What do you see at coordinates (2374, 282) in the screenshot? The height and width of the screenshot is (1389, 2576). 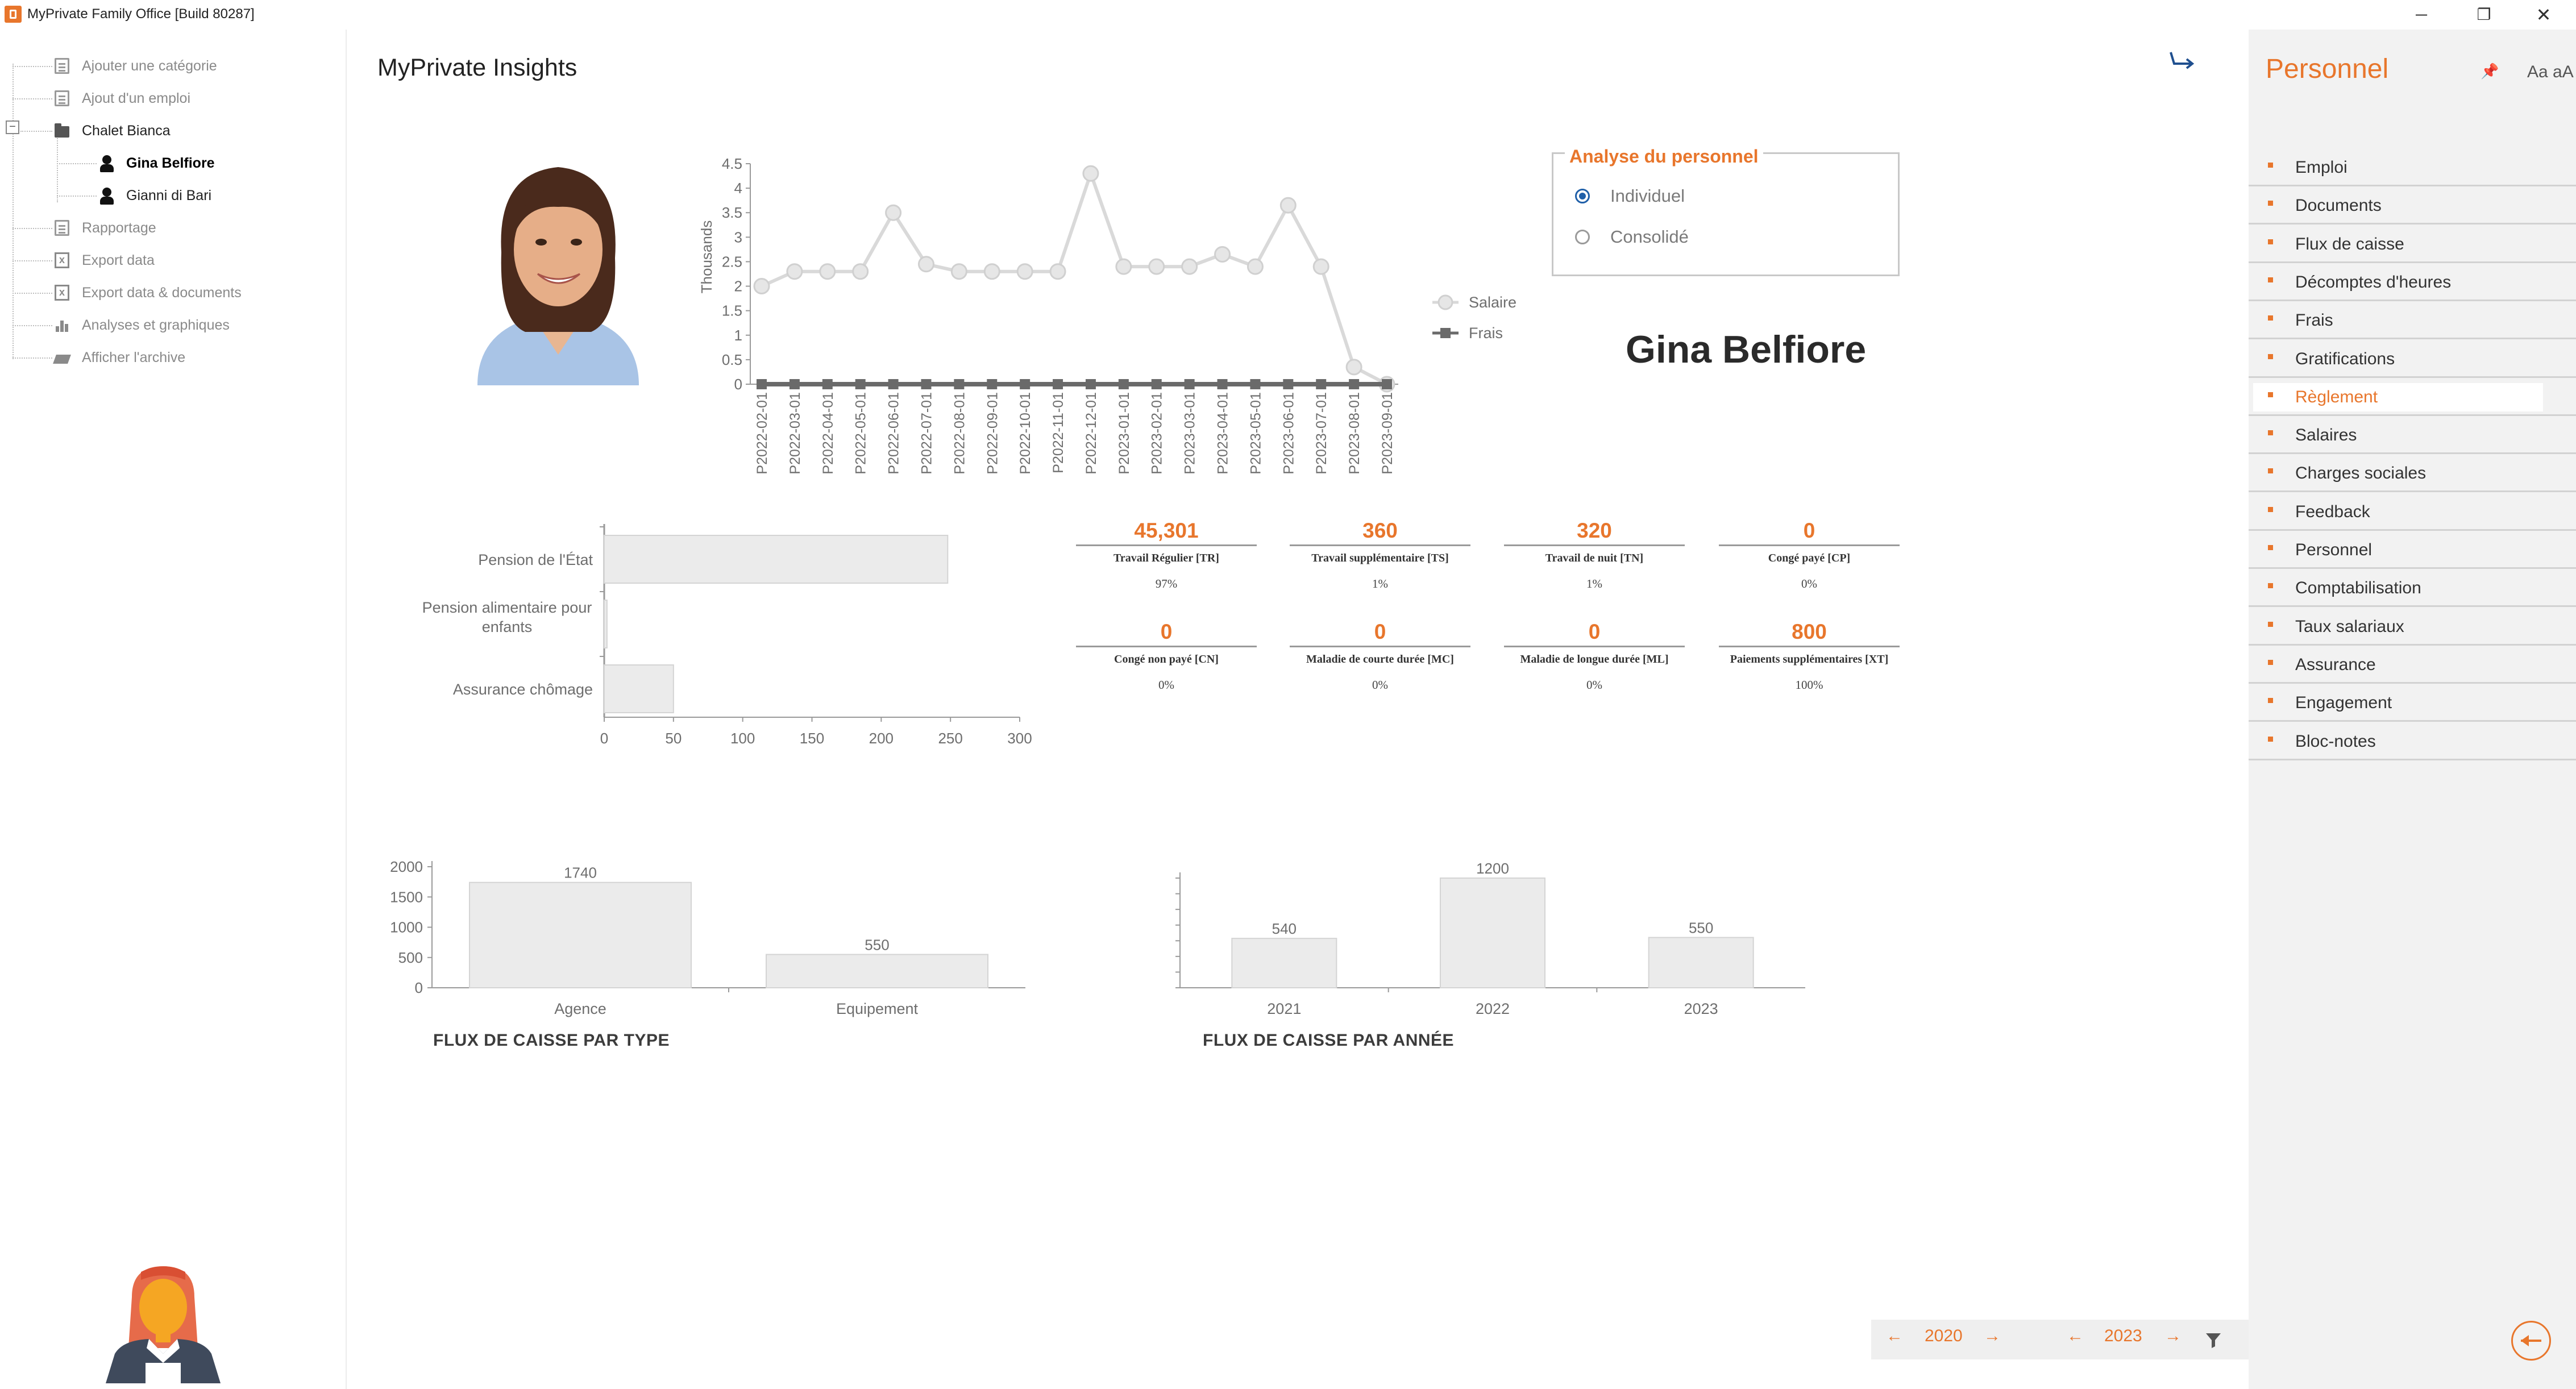 I see `panel-item-label: Décomptes d'heures` at bounding box center [2374, 282].